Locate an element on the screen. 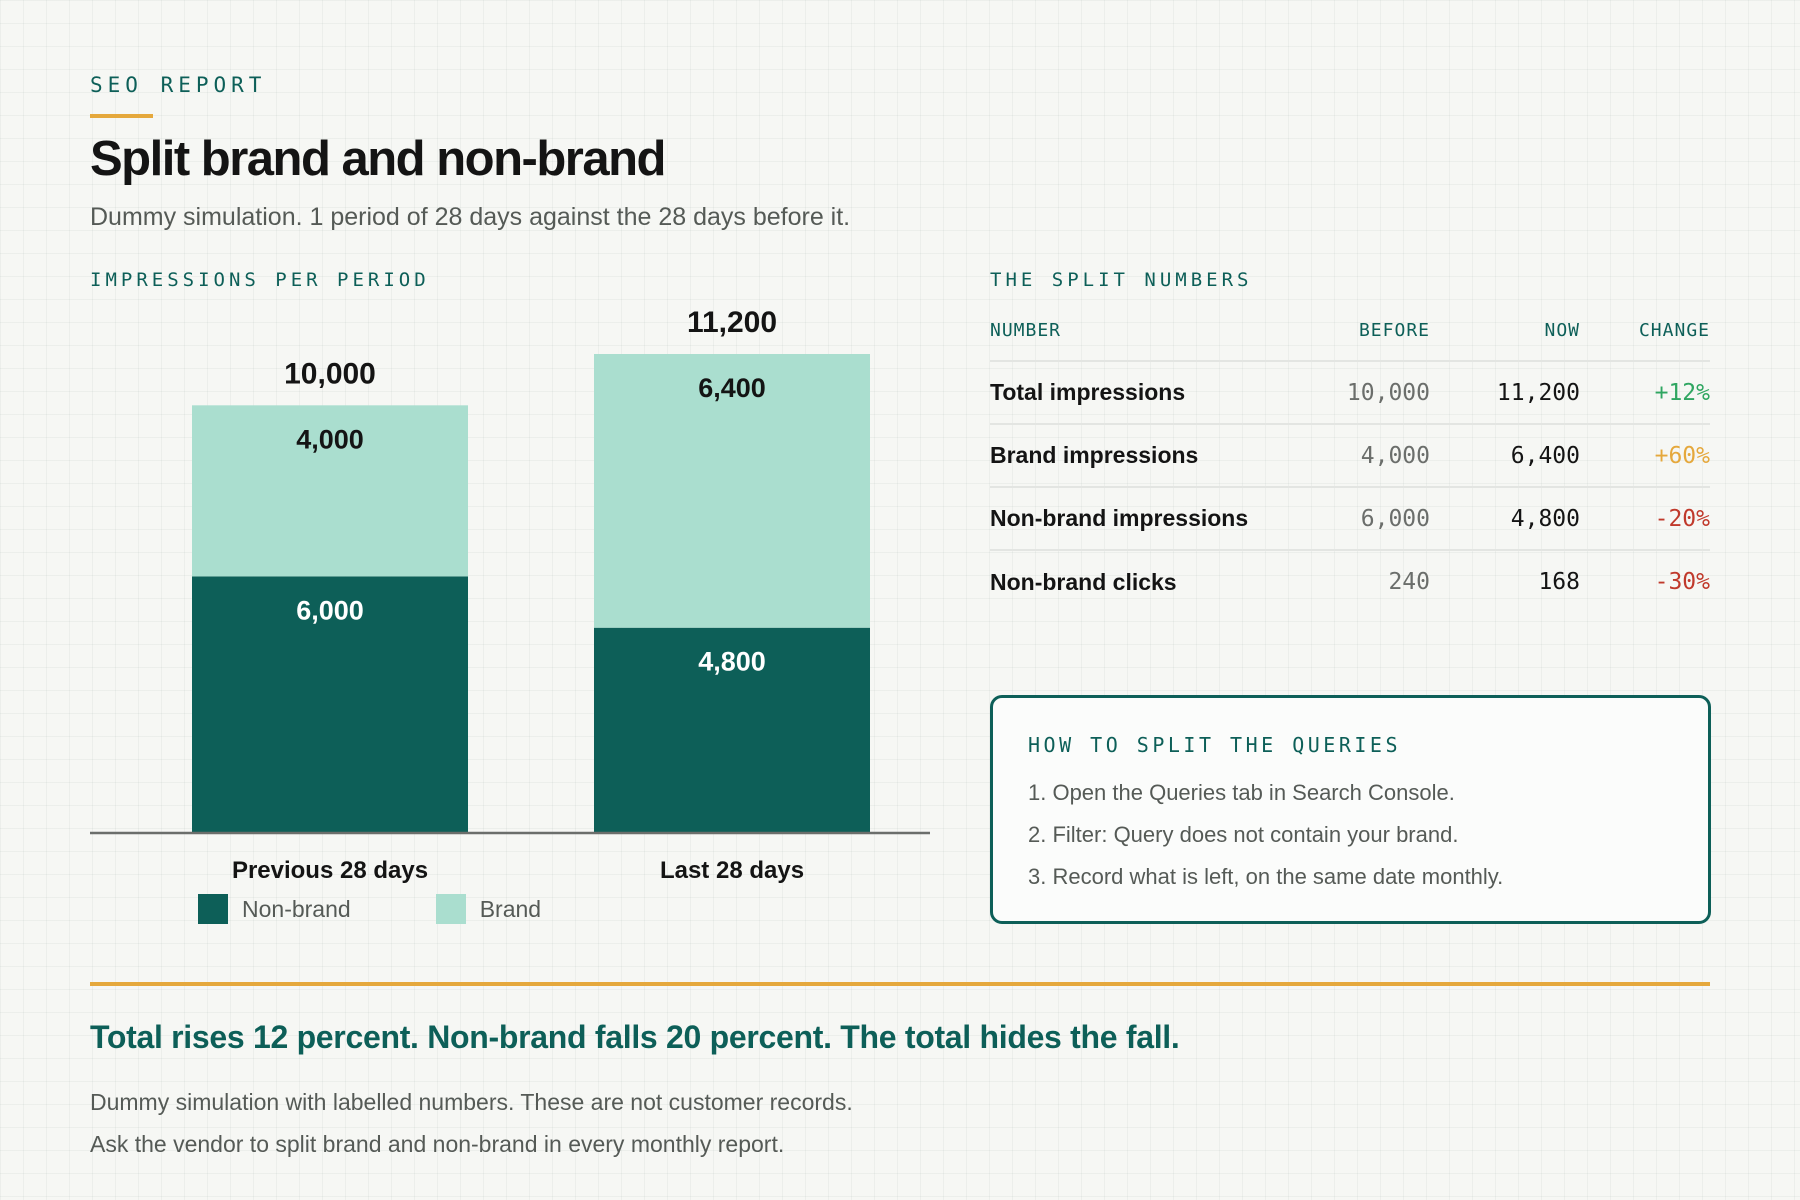 This screenshot has height=1200, width=1800. footer-accent-rule is located at coordinates (900, 984).